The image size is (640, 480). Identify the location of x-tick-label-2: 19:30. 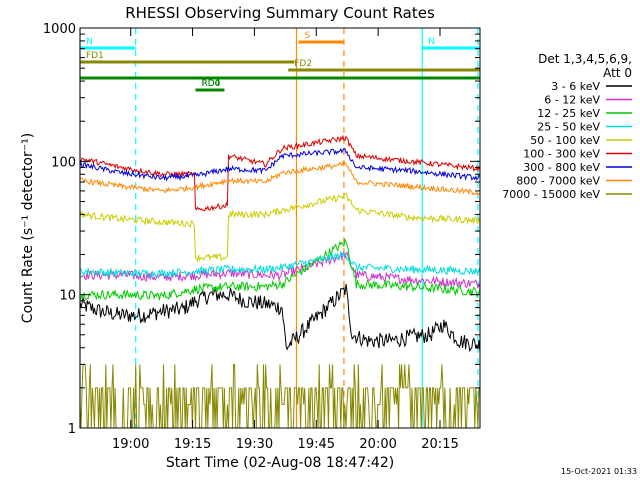
(254, 444).